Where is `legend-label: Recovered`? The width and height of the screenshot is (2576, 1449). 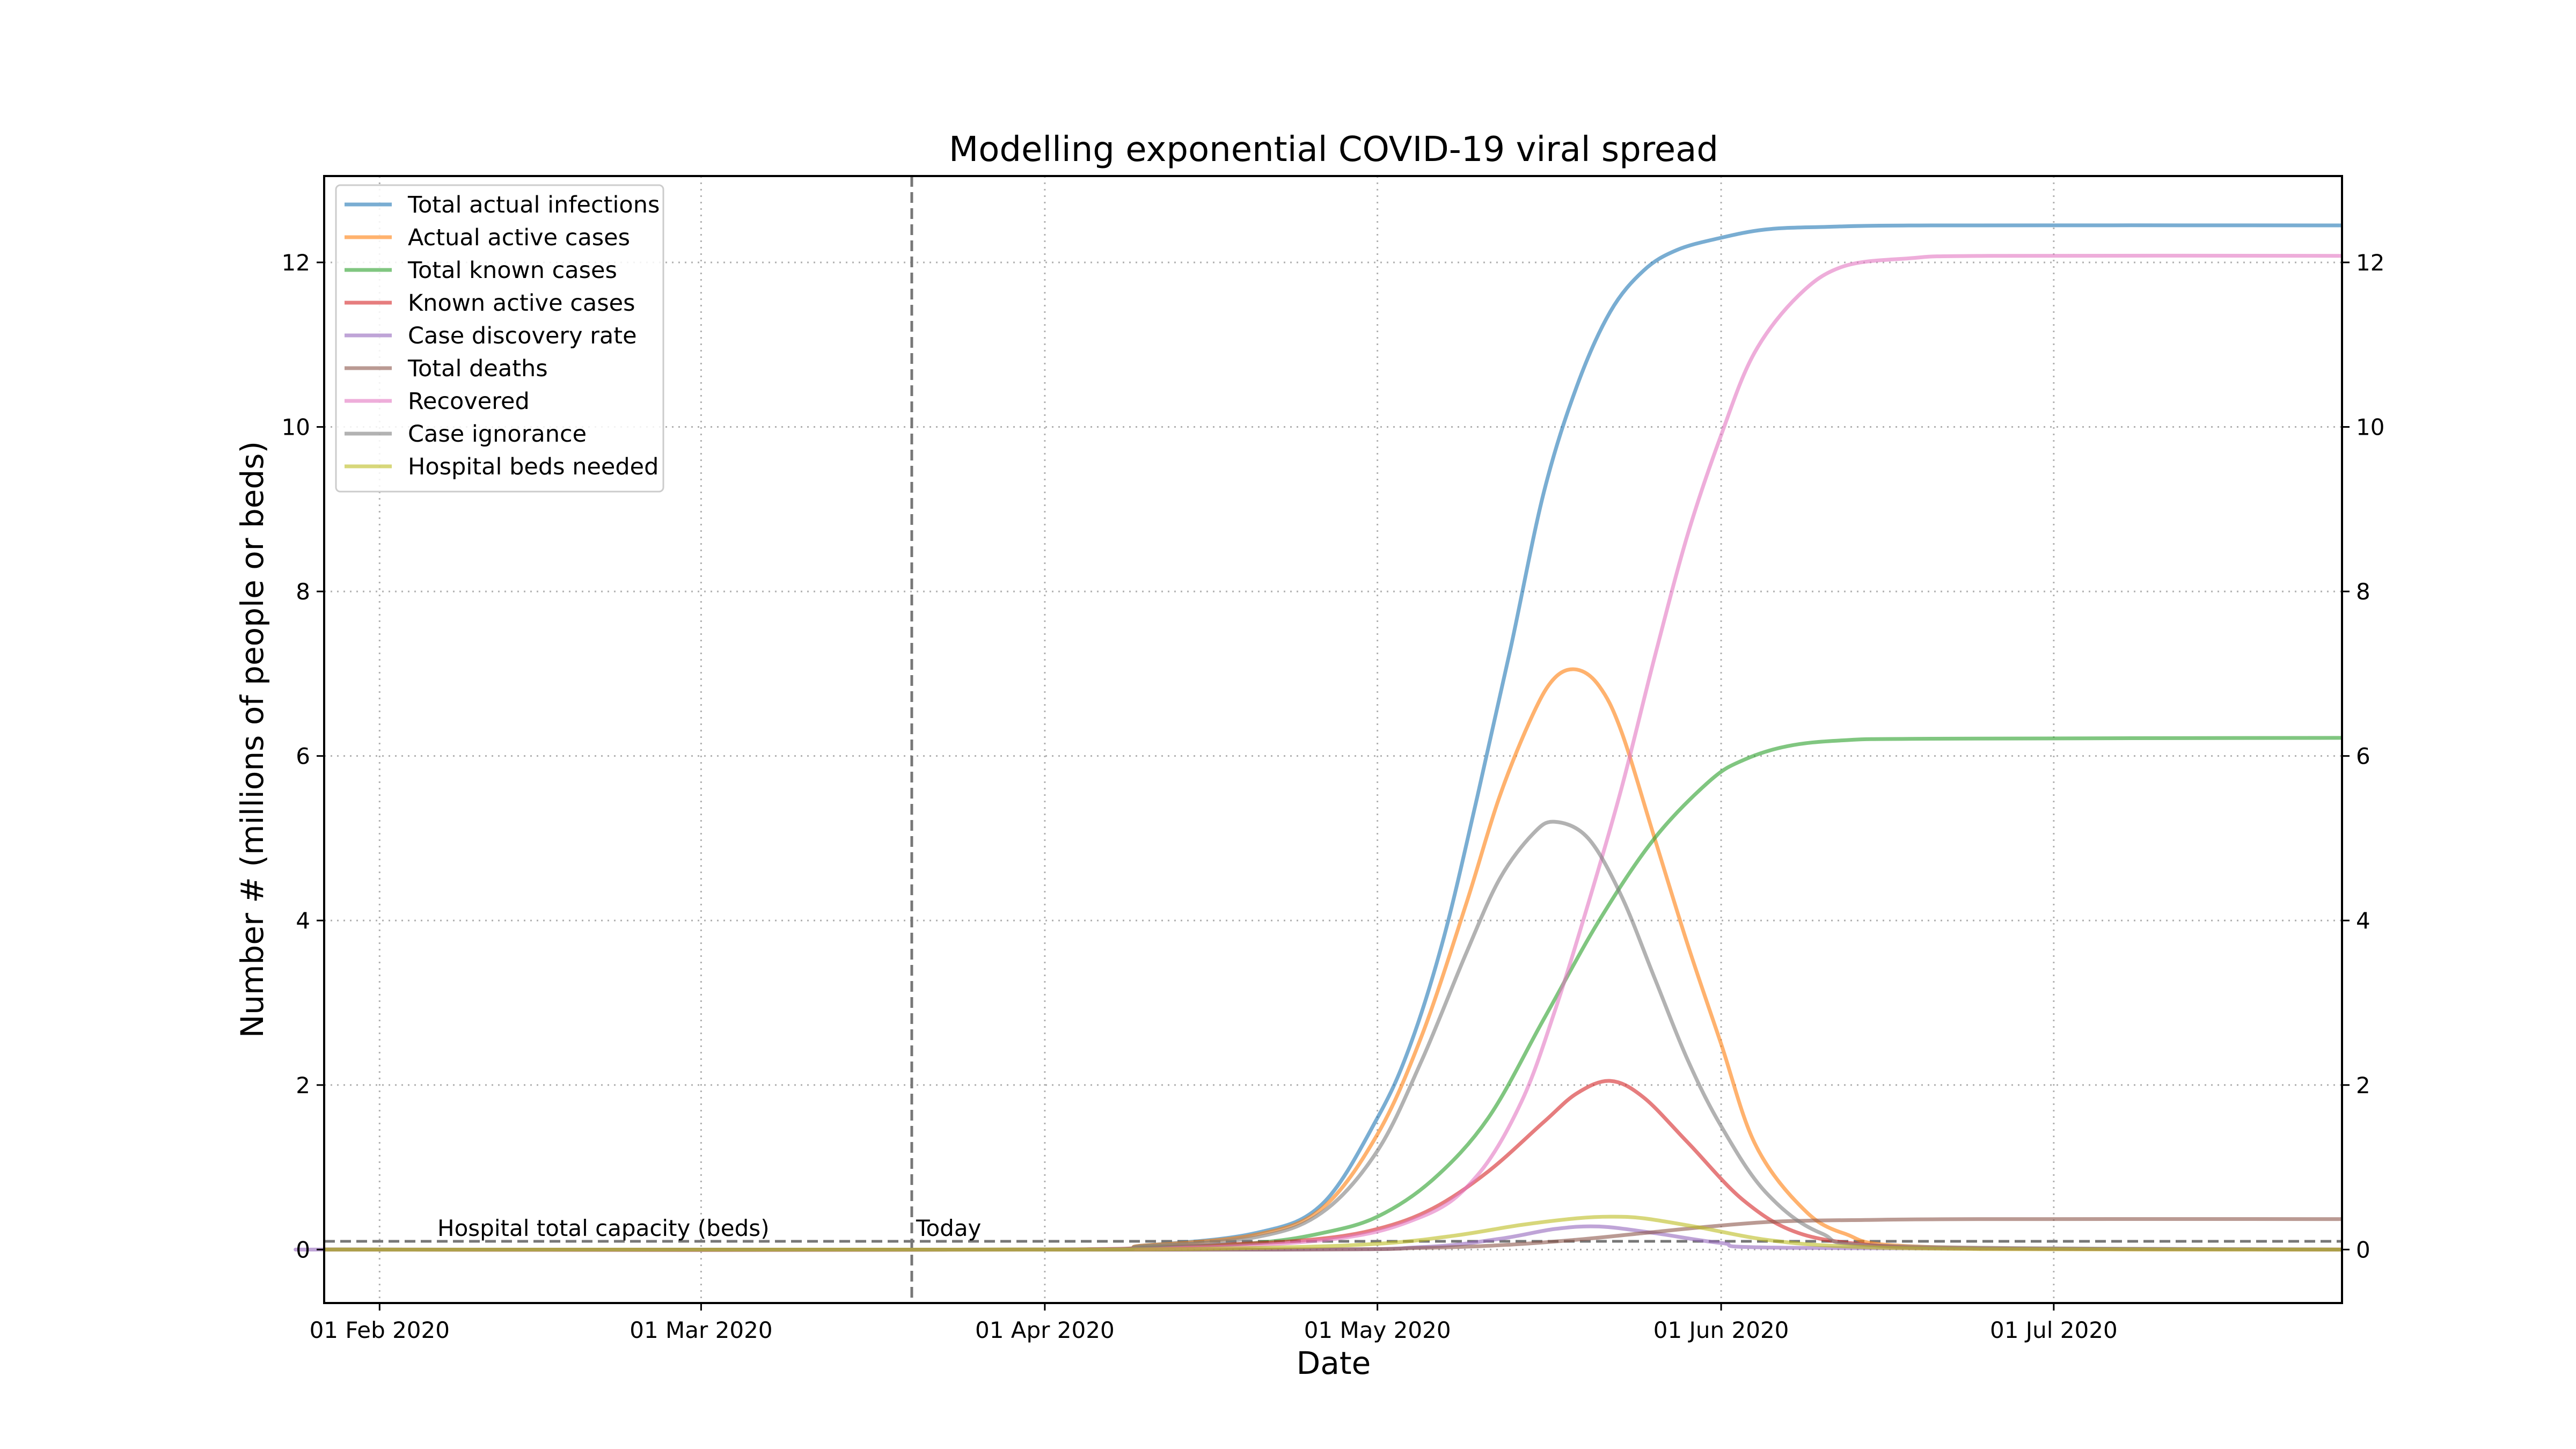
legend-label: Recovered is located at coordinates (469, 401).